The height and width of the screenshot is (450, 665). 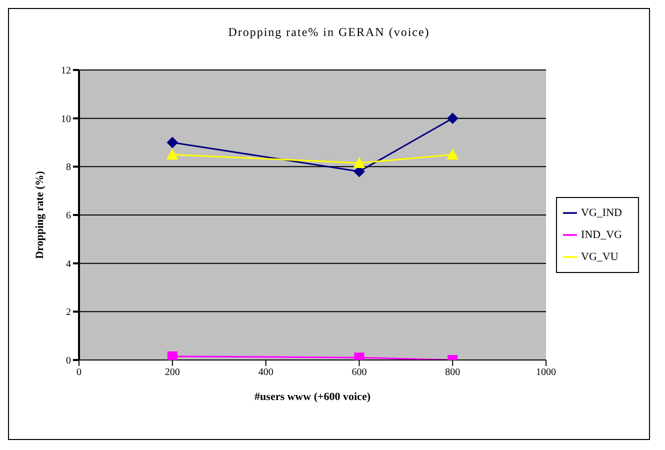 I want to click on legend-label: IND_VG, so click(x=601, y=235).